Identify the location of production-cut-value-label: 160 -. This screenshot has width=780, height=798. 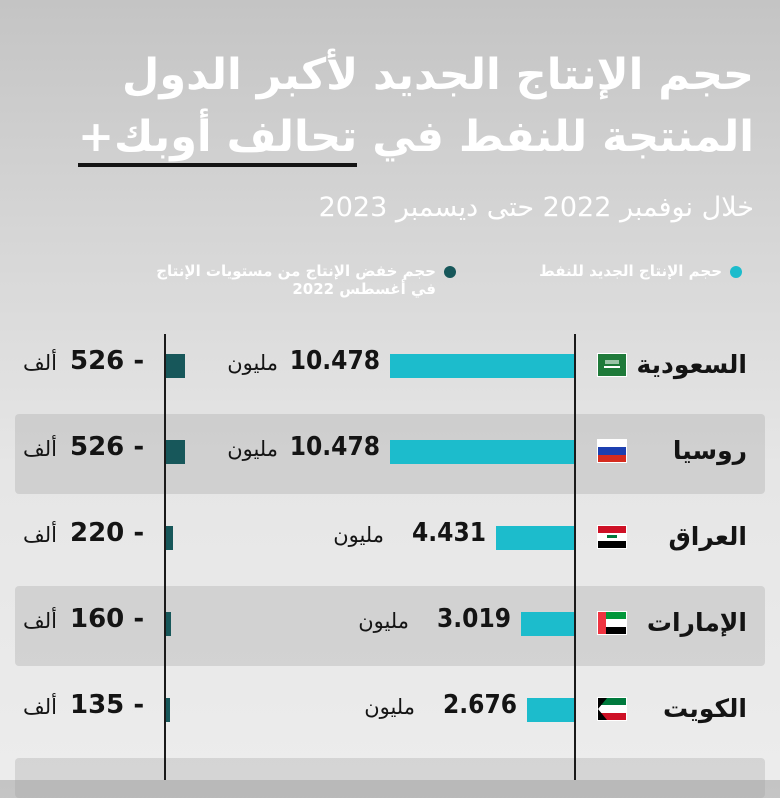
(107, 619).